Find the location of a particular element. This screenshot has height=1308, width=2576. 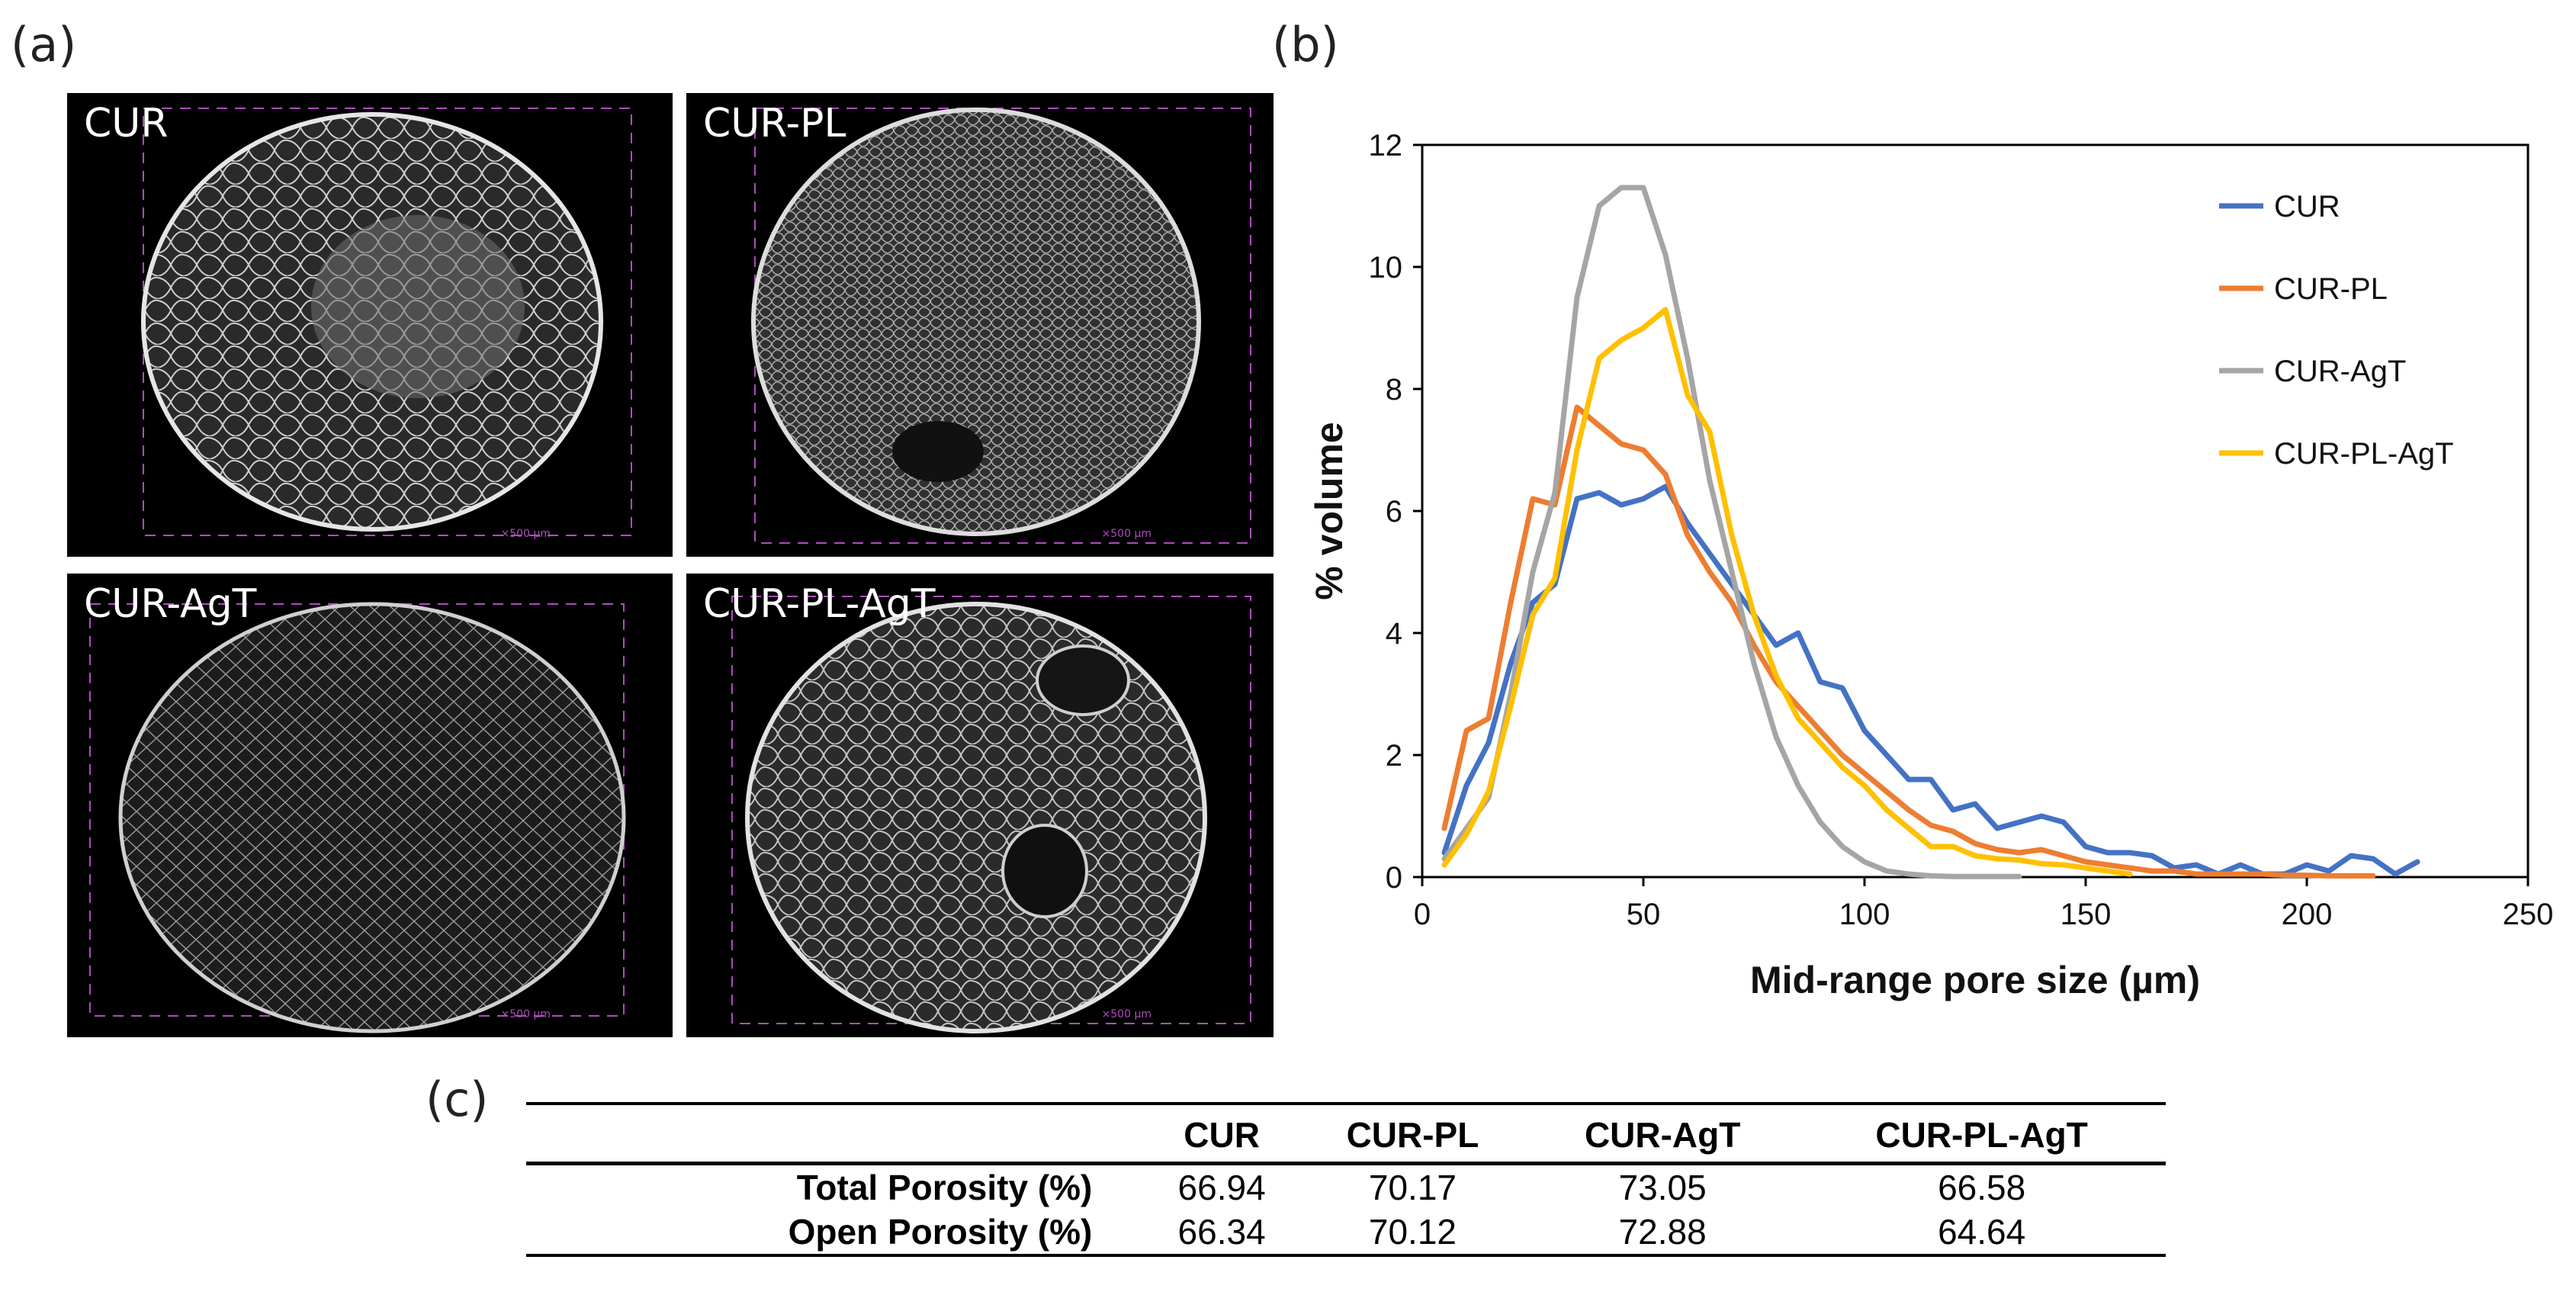

y-tick-label: 2 is located at coordinates (1394, 756).